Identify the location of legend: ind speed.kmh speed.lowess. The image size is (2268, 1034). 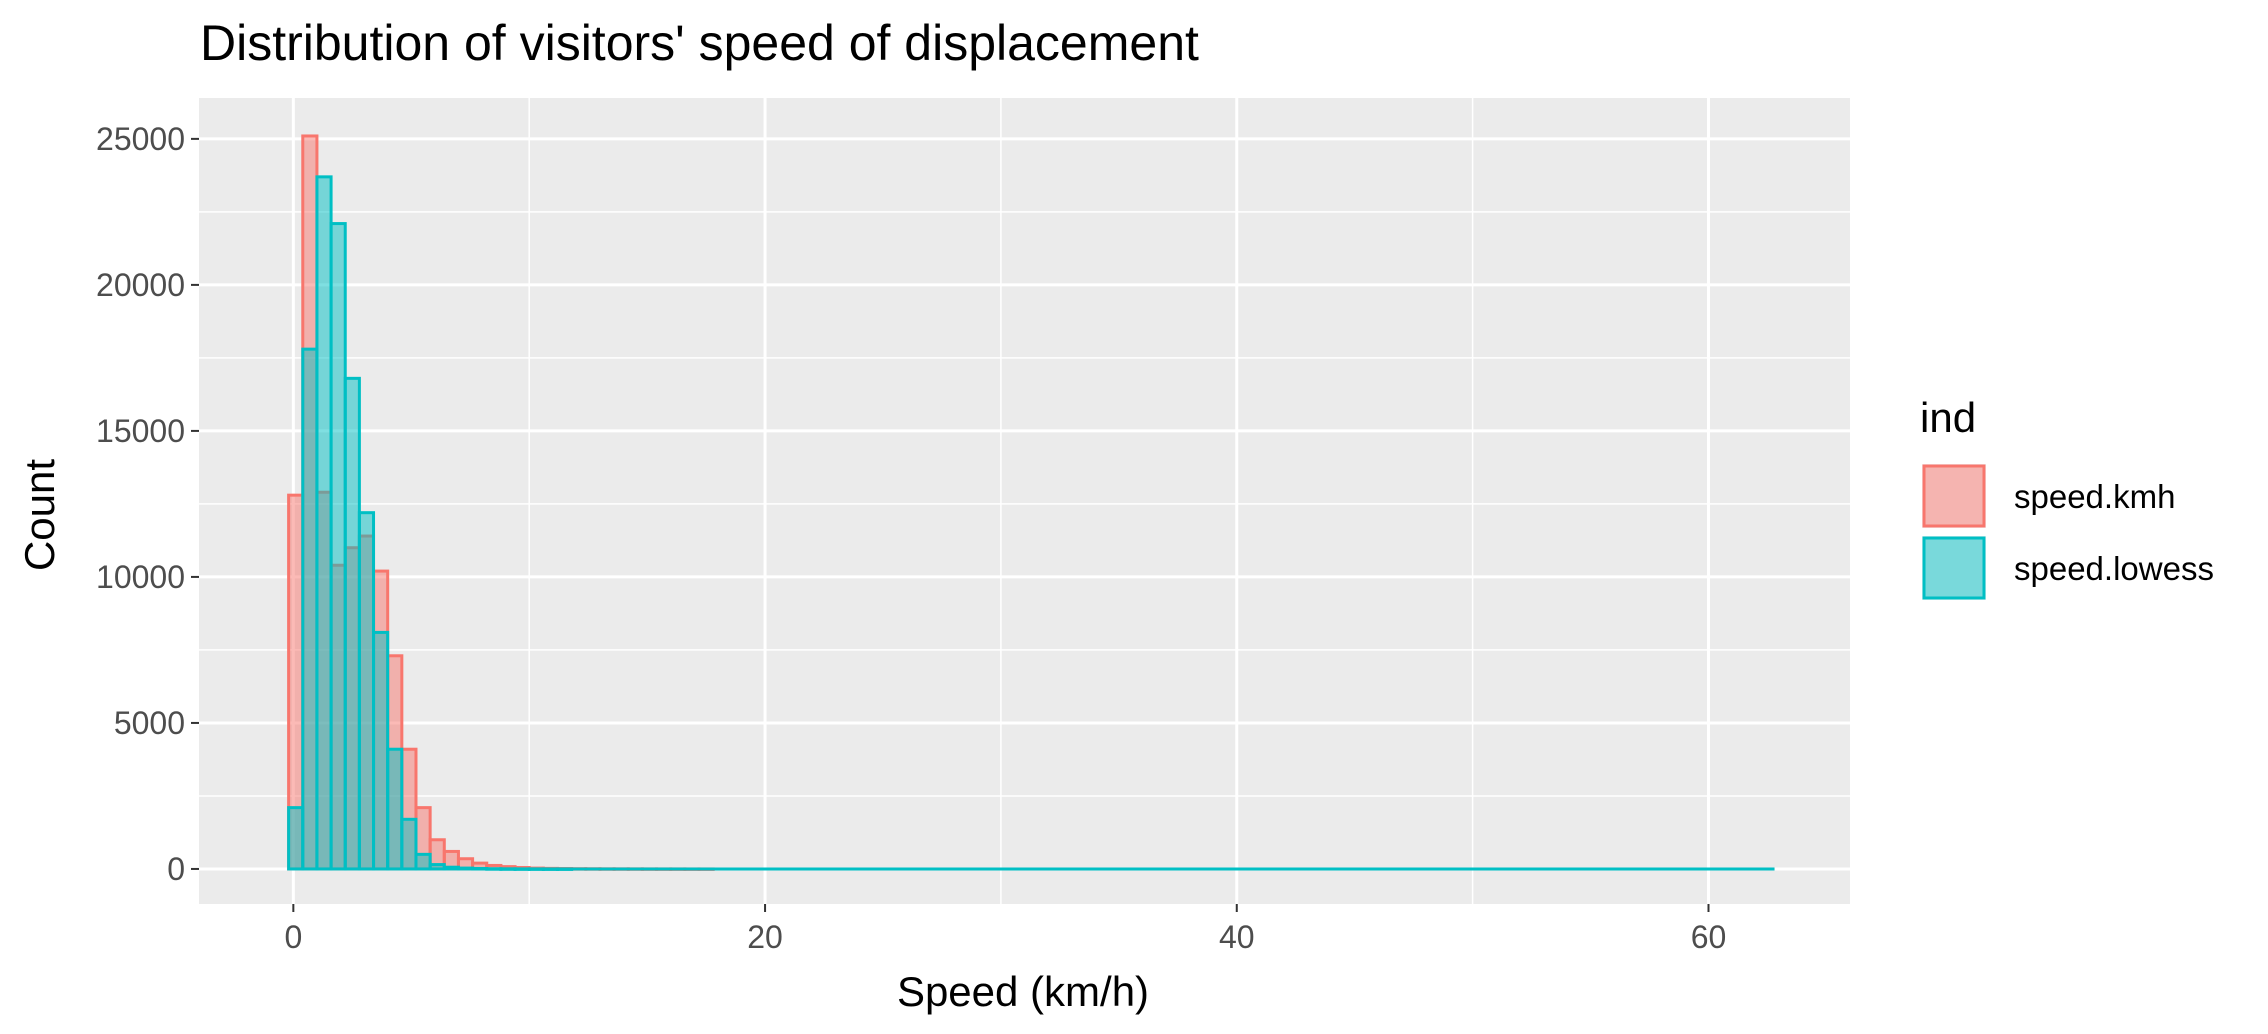
(2067, 497).